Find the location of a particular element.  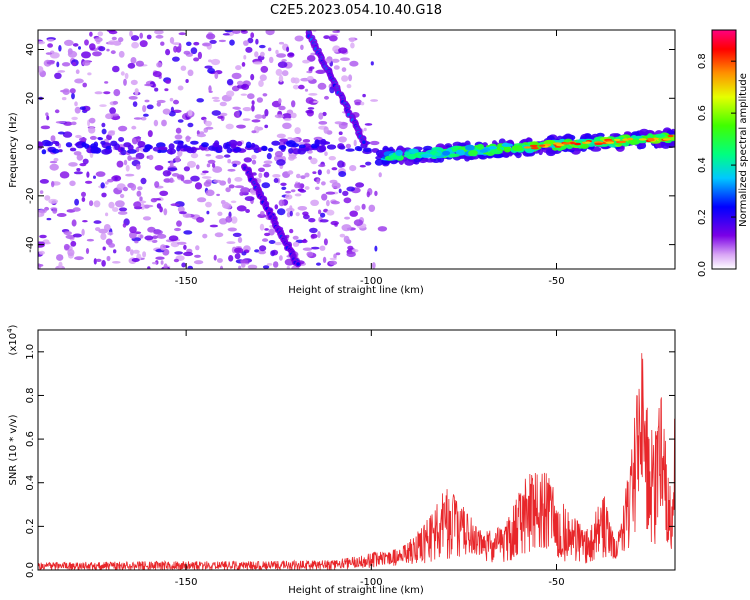

colorbar-label: Normalized spectral amplitude is located at coordinates (743, 150).